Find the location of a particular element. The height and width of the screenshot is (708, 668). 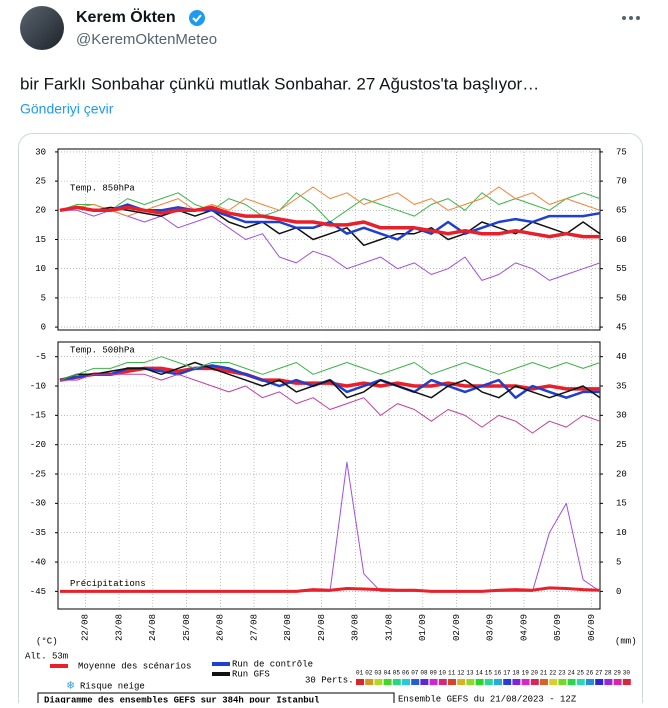

pert-number: 16 is located at coordinates (498, 673).